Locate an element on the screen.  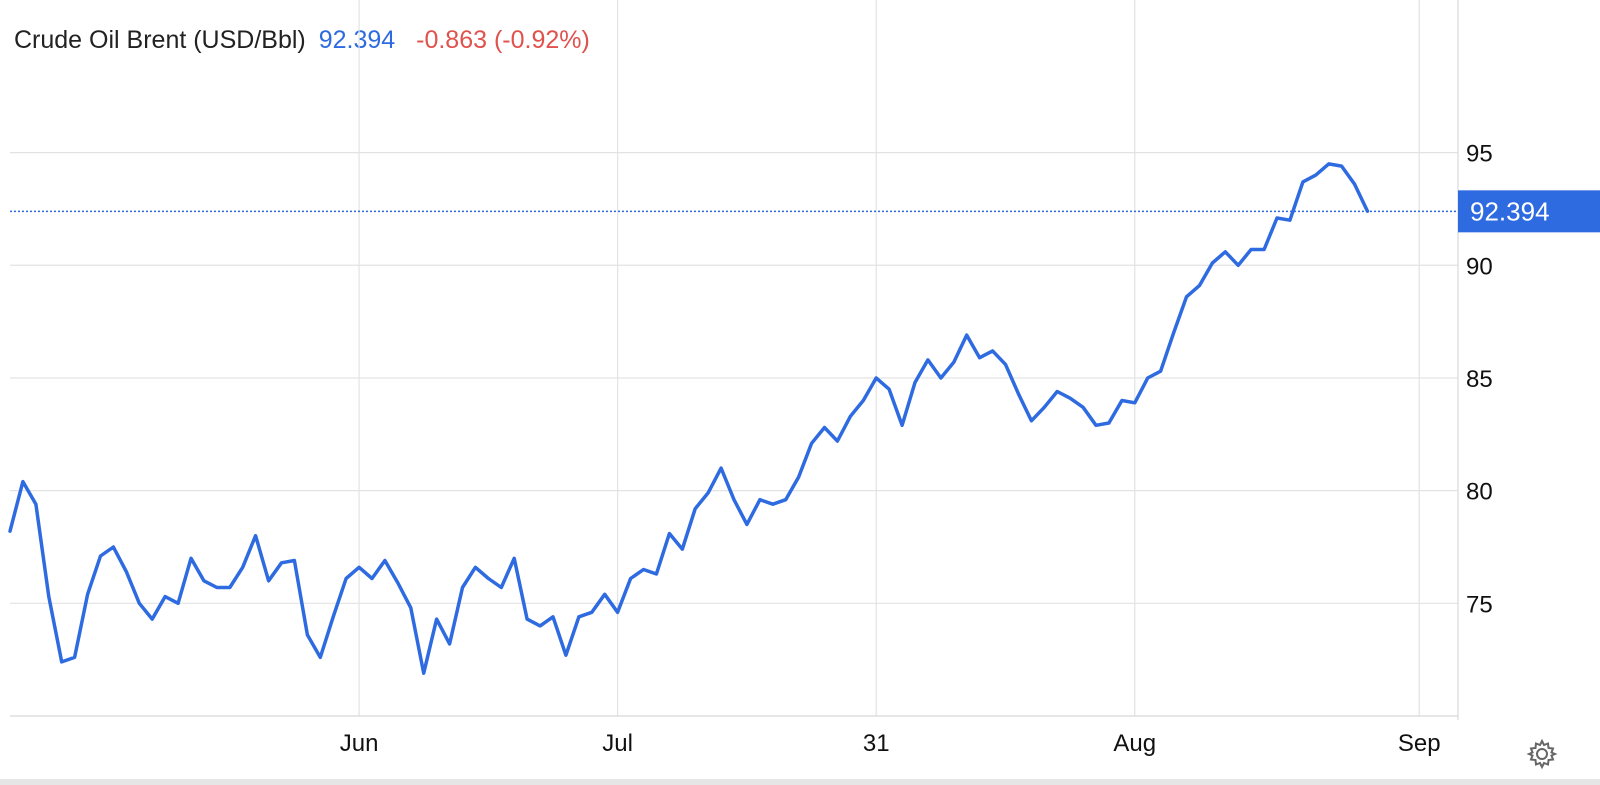
last-price-label: 92.394 is located at coordinates (1510, 211).